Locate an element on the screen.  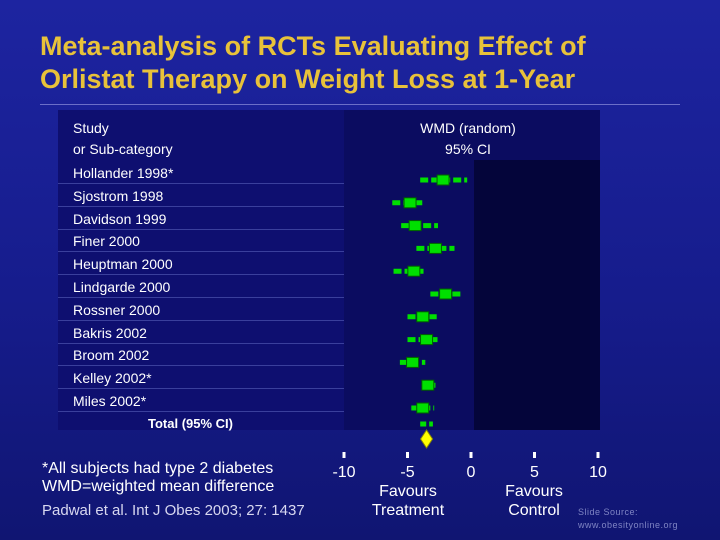
favours-control-label: Favours Control is located at coordinates (534, 501).